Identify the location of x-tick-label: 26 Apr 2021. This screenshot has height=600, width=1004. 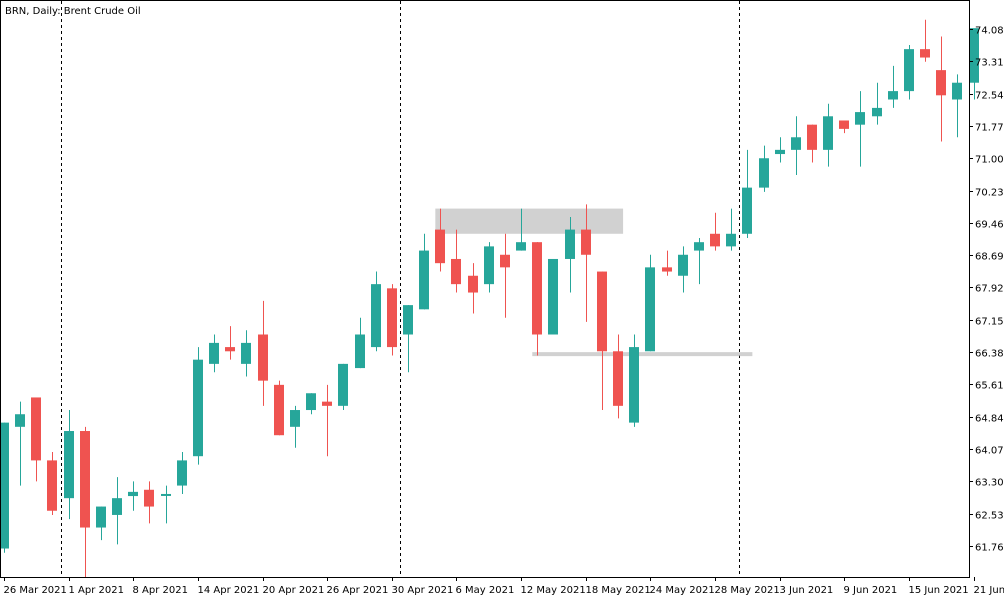
(358, 590).